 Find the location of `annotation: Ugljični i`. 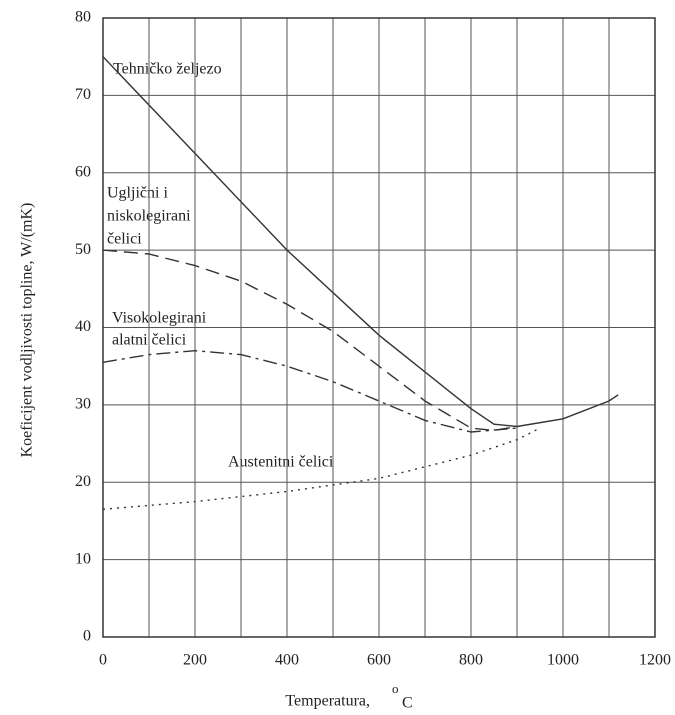

annotation: Ugljični i is located at coordinates (137, 193).